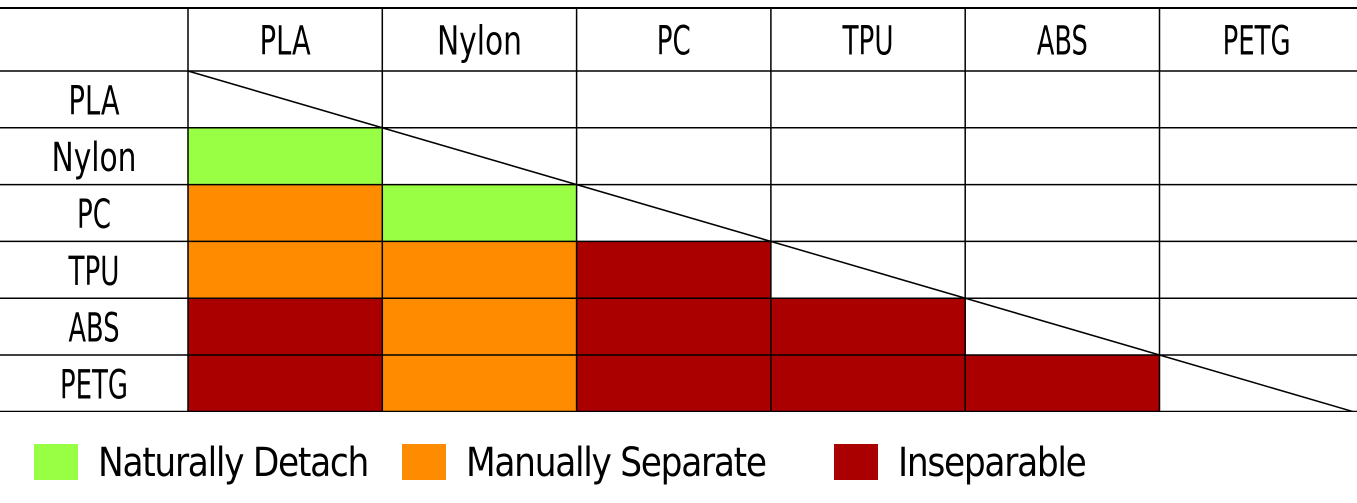 This screenshot has height=503, width=1357. What do you see at coordinates (285, 270) in the screenshot?
I see `cell-tpu-pla` at bounding box center [285, 270].